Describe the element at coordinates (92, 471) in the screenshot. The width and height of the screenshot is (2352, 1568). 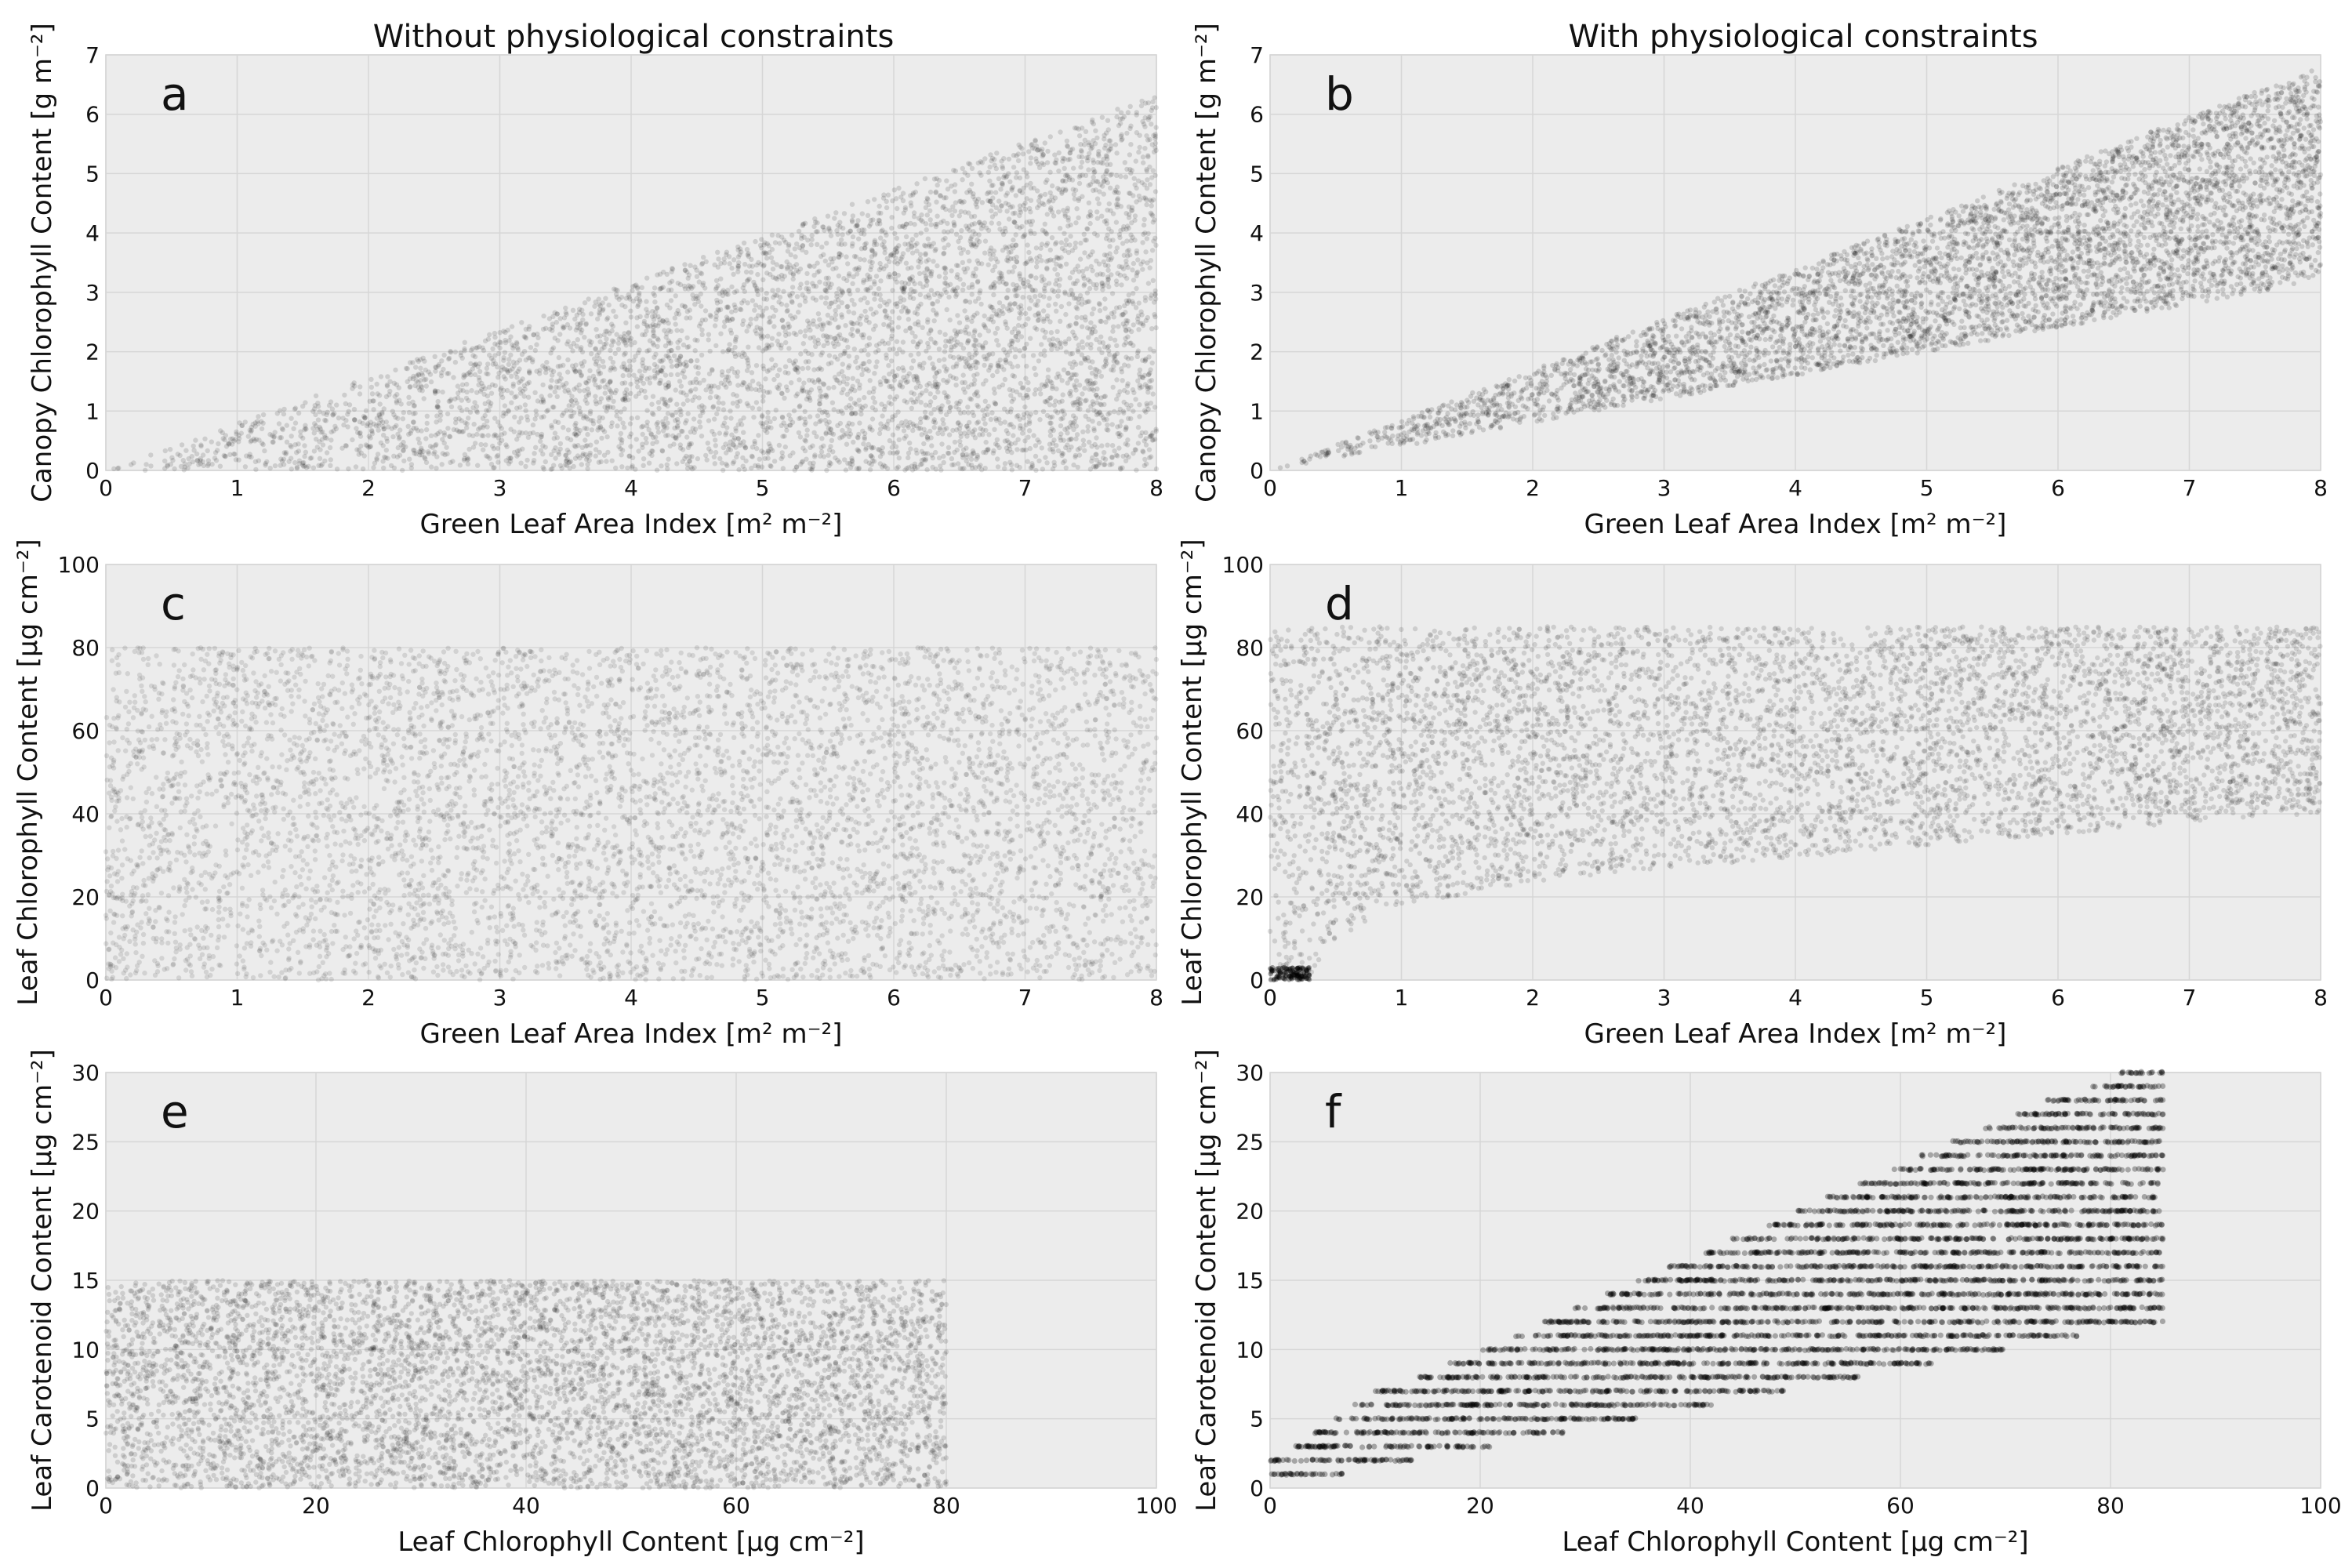
I see `y-tick-label: 0` at that location.